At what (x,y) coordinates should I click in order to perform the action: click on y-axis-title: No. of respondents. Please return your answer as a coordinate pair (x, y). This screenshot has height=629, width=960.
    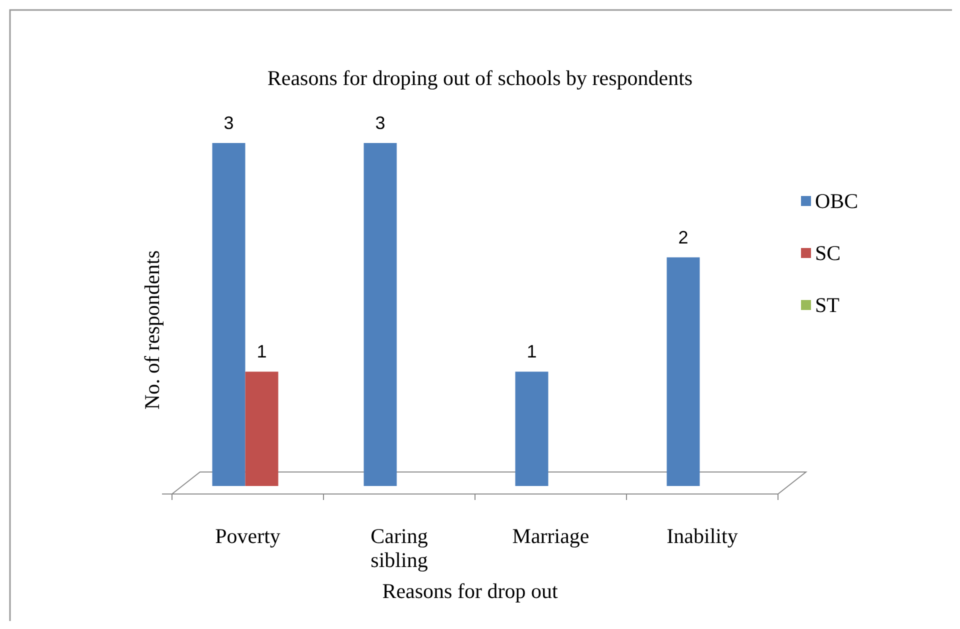
    Looking at the image, I should click on (152, 330).